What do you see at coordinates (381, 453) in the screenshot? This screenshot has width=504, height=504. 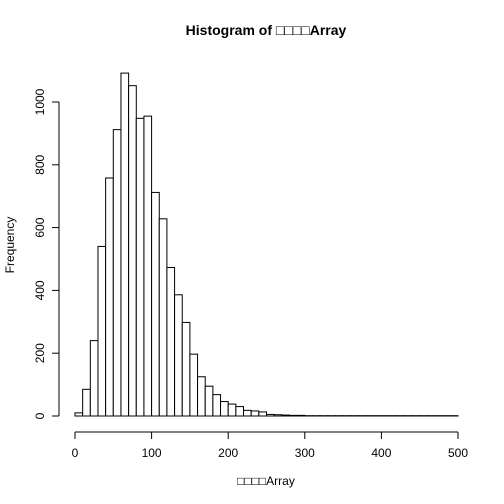 I see `x-tick-label-400: 400` at bounding box center [381, 453].